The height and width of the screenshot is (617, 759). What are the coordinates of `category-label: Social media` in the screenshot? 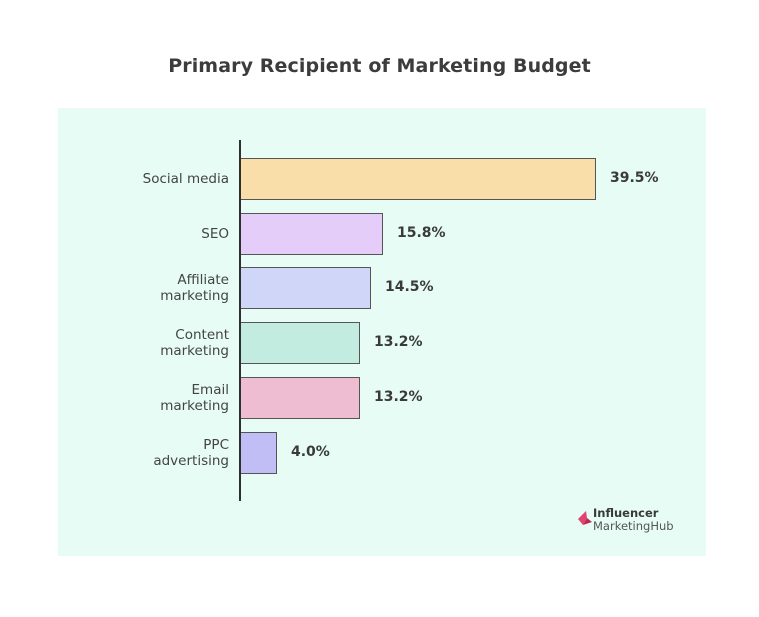 It's located at (169, 179).